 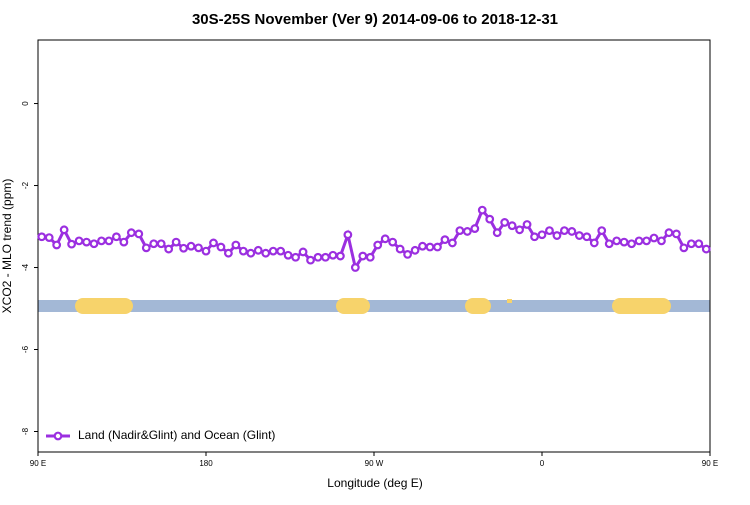 What do you see at coordinates (25, 185) in the screenshot?
I see `y-tick-label: -2` at bounding box center [25, 185].